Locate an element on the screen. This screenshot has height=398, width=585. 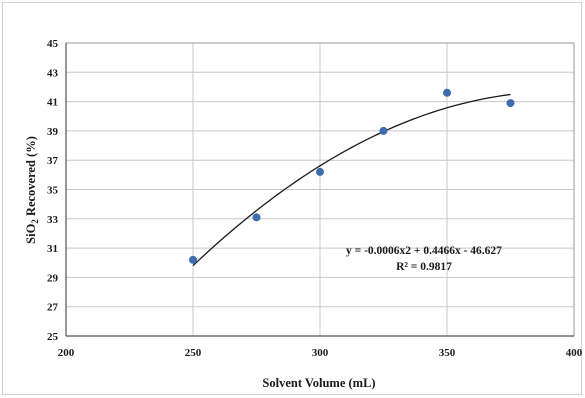
y-tick-label: 35 is located at coordinates (53, 191).